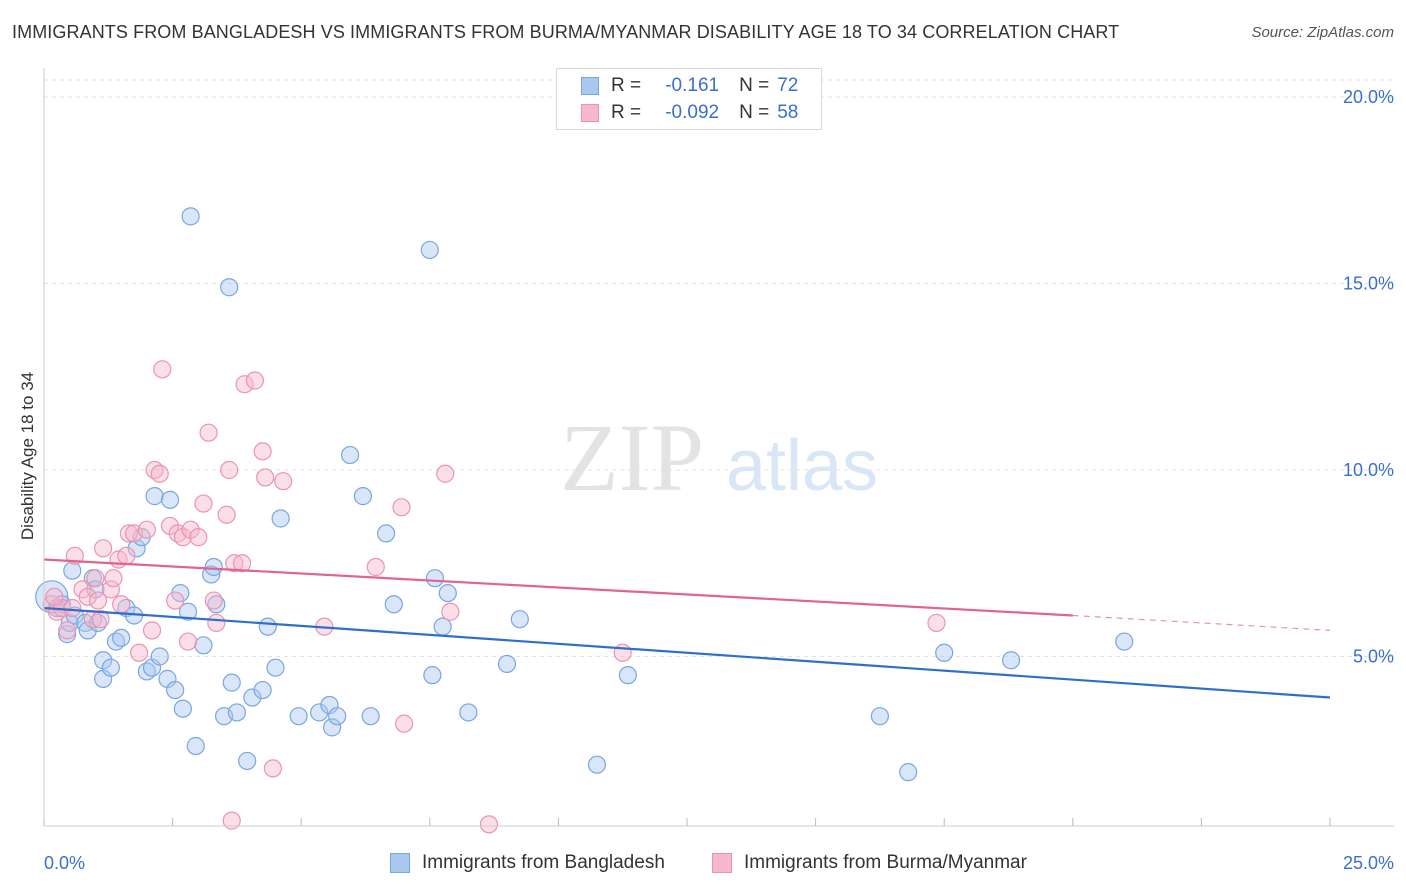 This screenshot has width=1406, height=892. I want to click on legend-swatch-pink, so click(590, 113).